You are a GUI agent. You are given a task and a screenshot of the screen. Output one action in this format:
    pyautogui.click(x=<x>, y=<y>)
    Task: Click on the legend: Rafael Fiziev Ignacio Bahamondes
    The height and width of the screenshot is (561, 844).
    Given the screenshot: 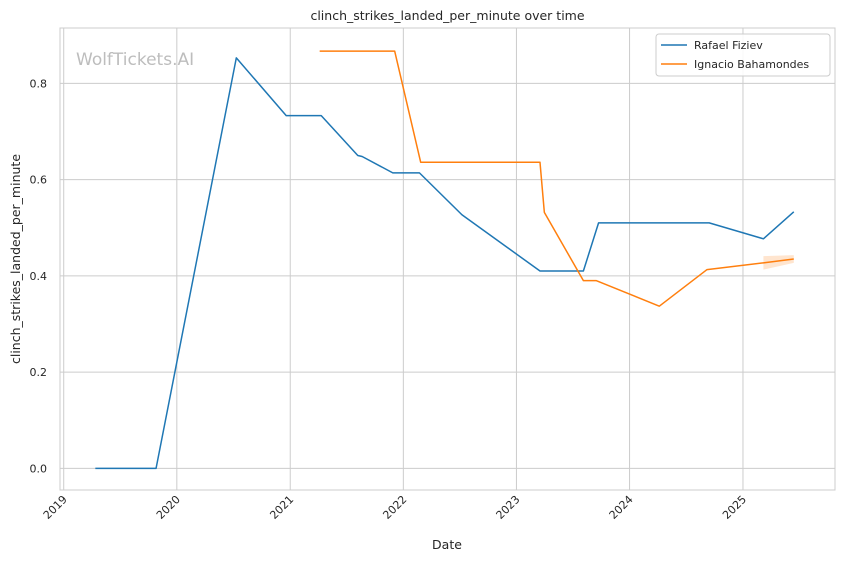 What is the action you would take?
    pyautogui.click(x=743, y=55)
    